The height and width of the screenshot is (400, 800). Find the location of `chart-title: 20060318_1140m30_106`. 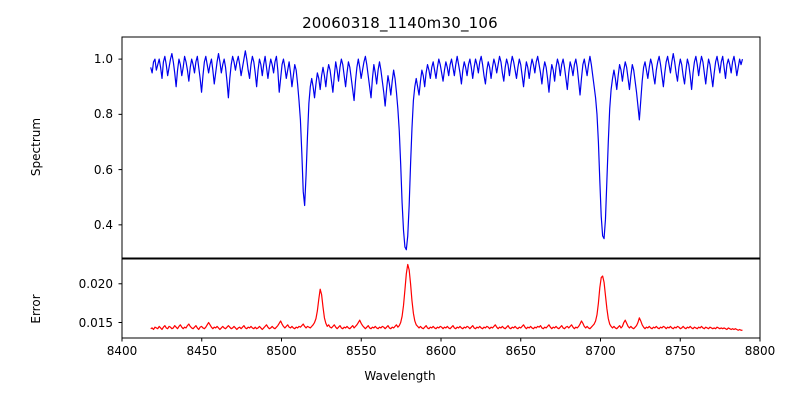

chart-title: 20060318_1140m30_106 is located at coordinates (400, 23).